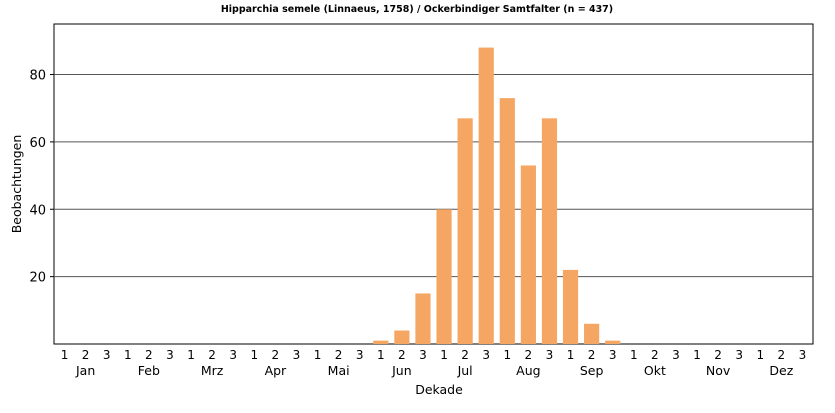 The height and width of the screenshot is (413, 835). I want to click on month-label: Jul, so click(465, 370).